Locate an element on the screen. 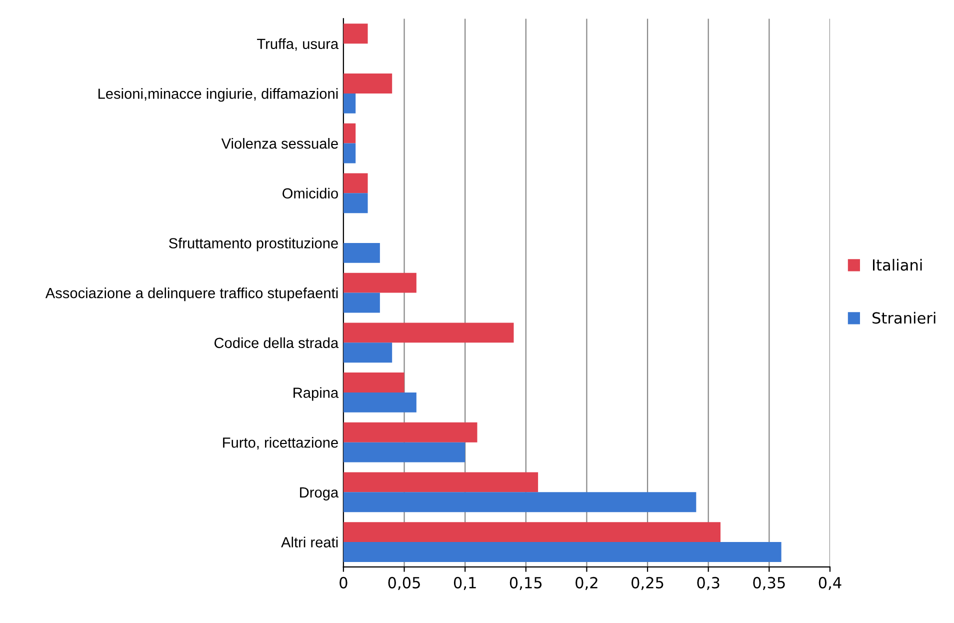 The width and height of the screenshot is (954, 623). y-tick-label: Truffa, usura is located at coordinates (298, 44).